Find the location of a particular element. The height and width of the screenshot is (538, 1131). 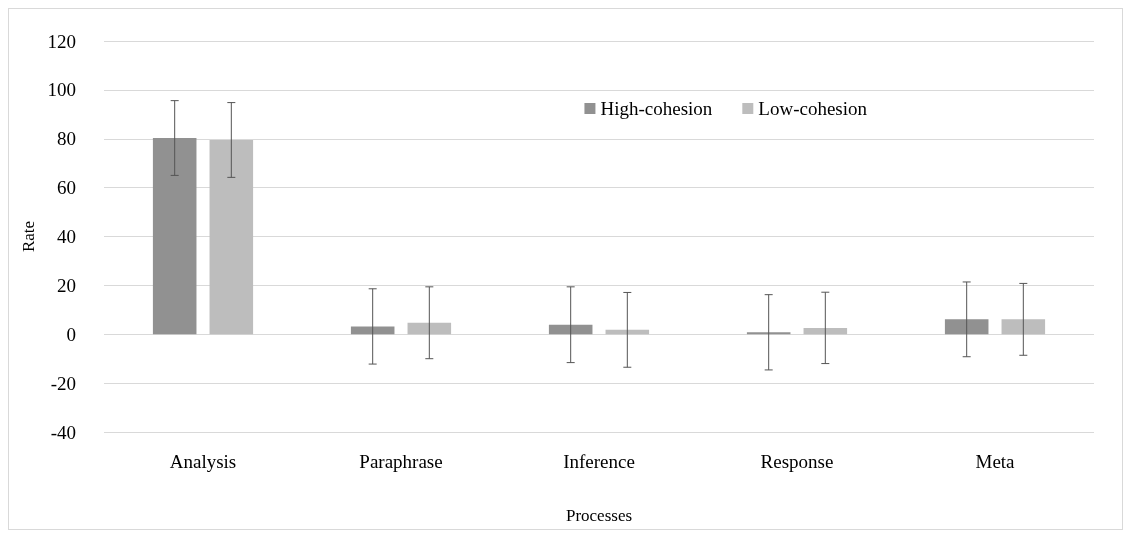

x-tick-label: Meta is located at coordinates (995, 461).